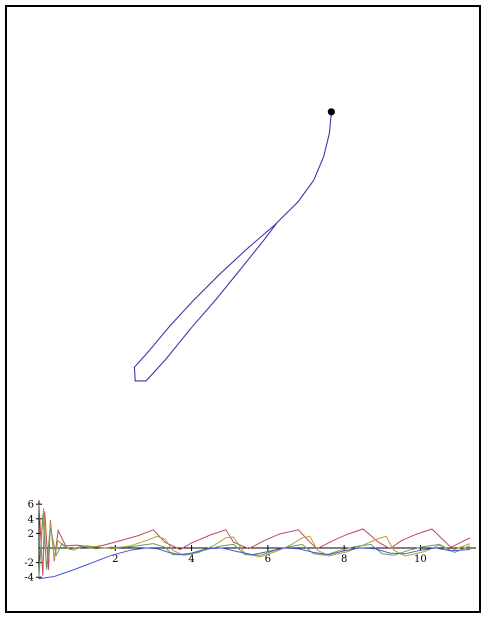  Describe the element at coordinates (31, 534) in the screenshot. I see `y-tick-label: 2` at that location.